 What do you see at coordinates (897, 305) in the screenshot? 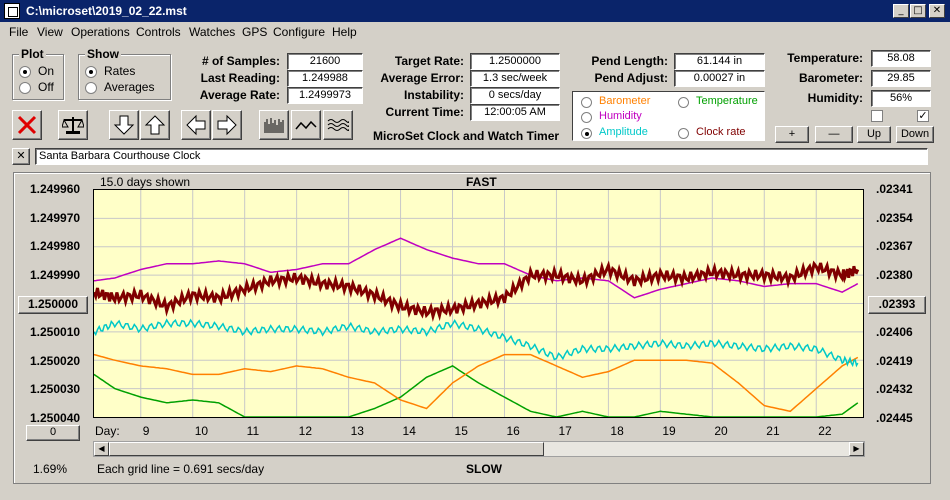
I see `center-amplitude-button: .02393` at bounding box center [897, 305].